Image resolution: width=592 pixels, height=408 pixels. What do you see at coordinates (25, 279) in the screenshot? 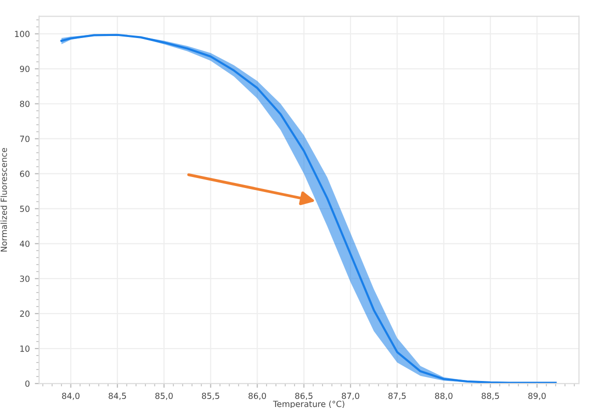
I see `y-tick-label: 30` at bounding box center [25, 279].